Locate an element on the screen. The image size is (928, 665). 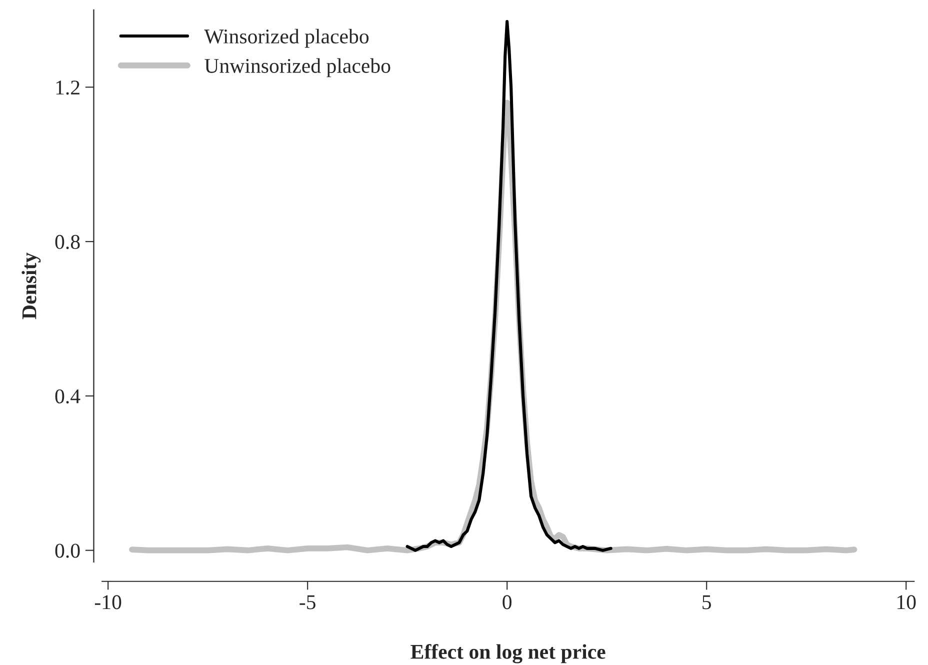
y-tick-label: 0.4 is located at coordinates (67, 396).